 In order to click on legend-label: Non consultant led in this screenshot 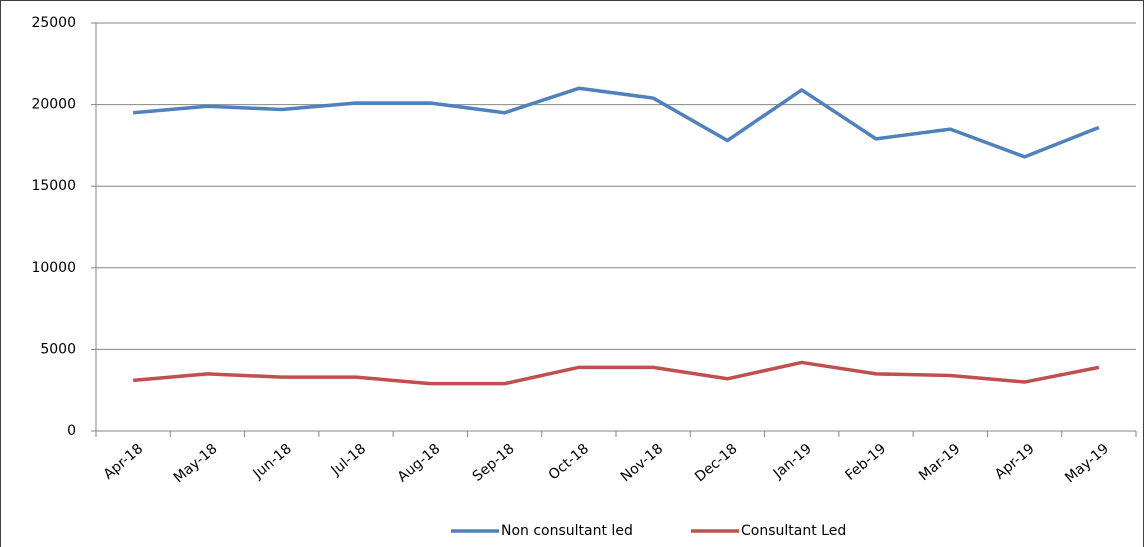, I will do `click(567, 531)`.